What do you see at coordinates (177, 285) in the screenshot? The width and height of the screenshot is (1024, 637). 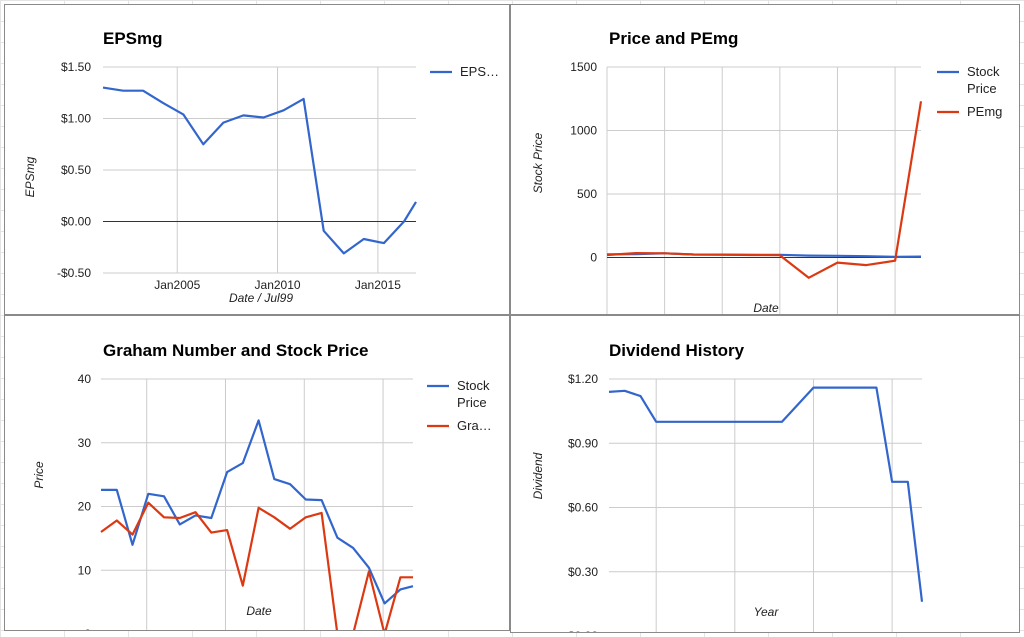 I see `eps-xtick-label: Jan2005` at bounding box center [177, 285].